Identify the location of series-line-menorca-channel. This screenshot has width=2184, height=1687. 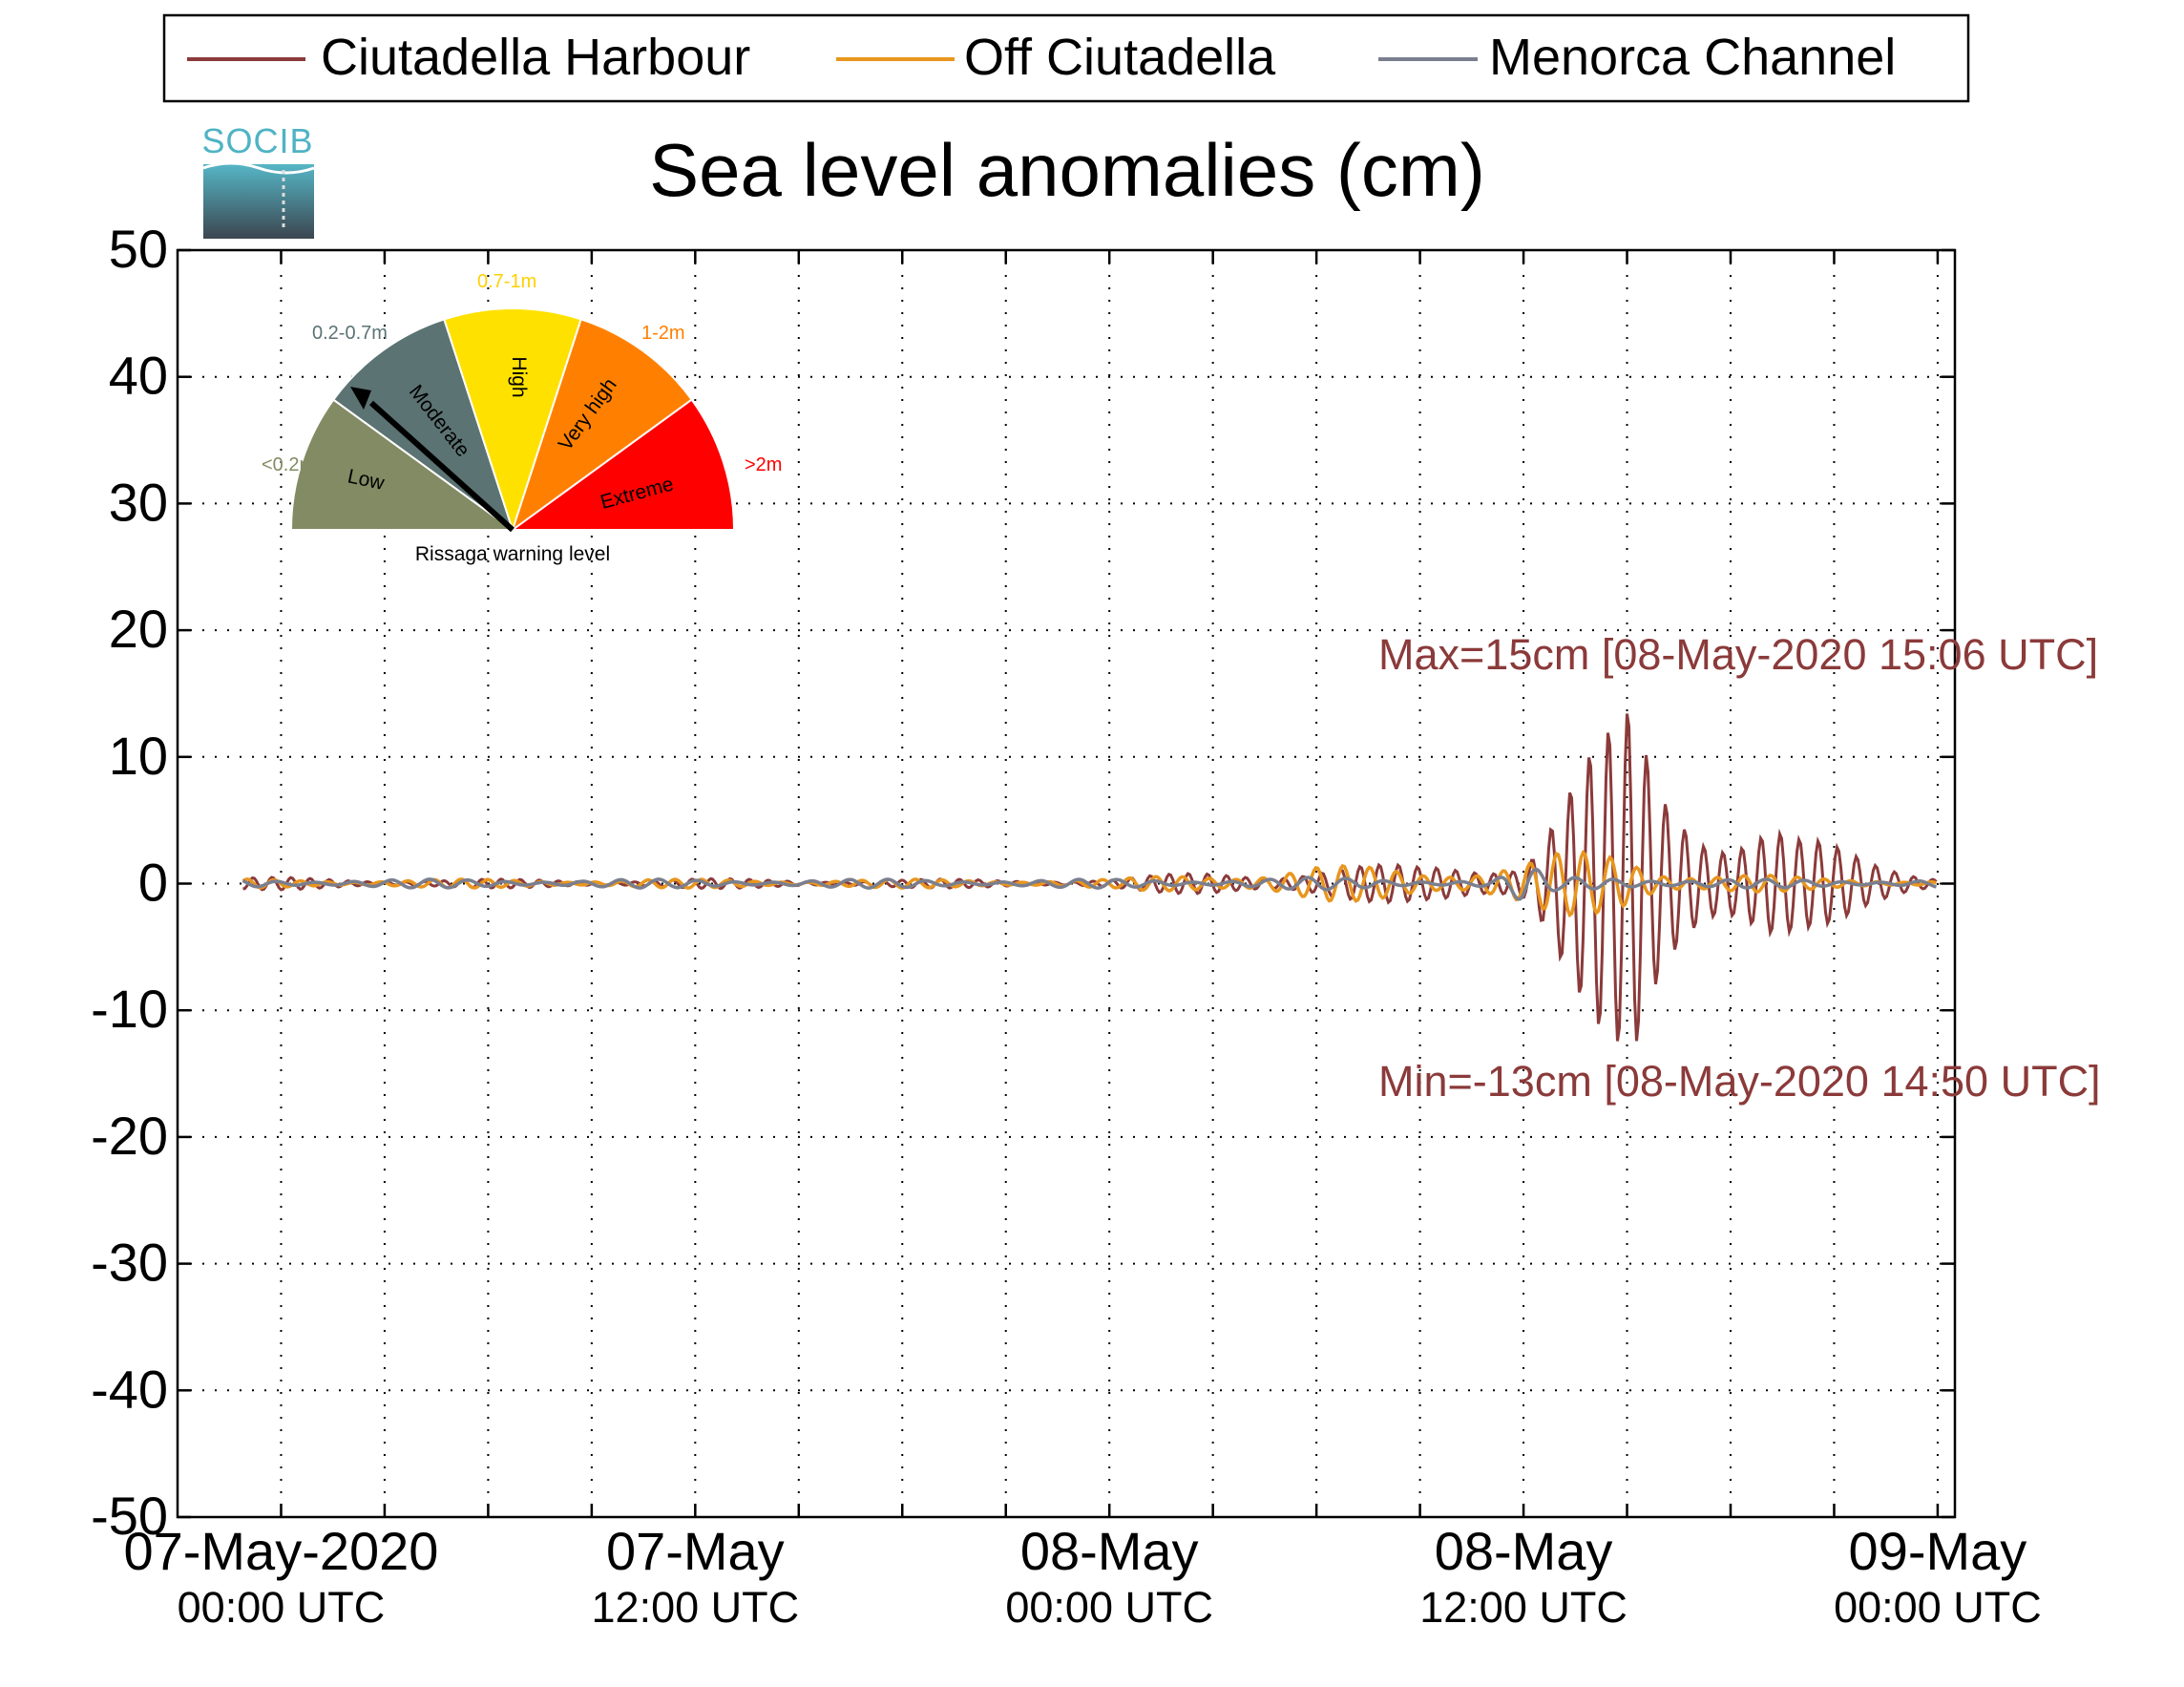
(1090, 884).